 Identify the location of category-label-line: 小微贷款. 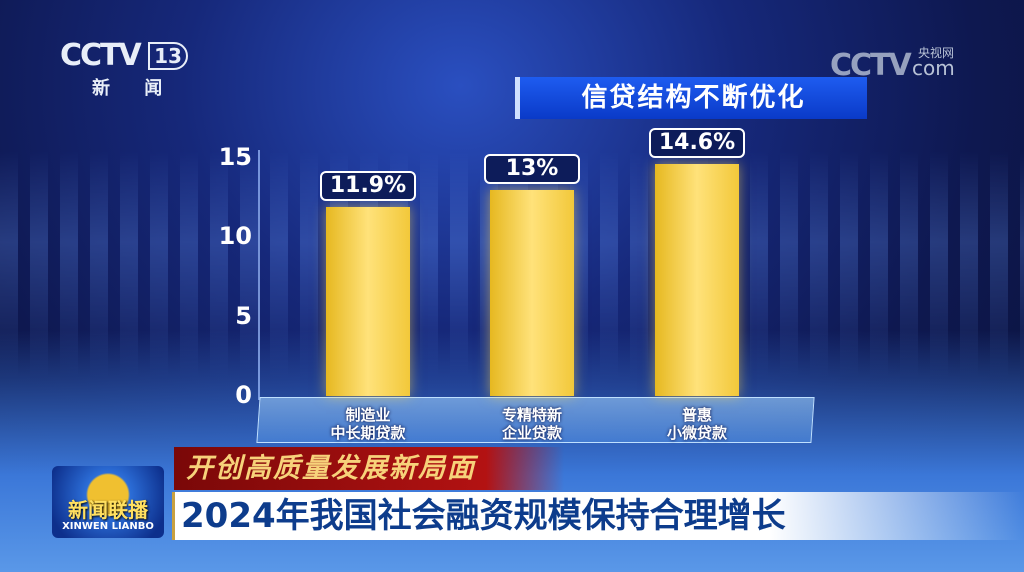
(696, 433).